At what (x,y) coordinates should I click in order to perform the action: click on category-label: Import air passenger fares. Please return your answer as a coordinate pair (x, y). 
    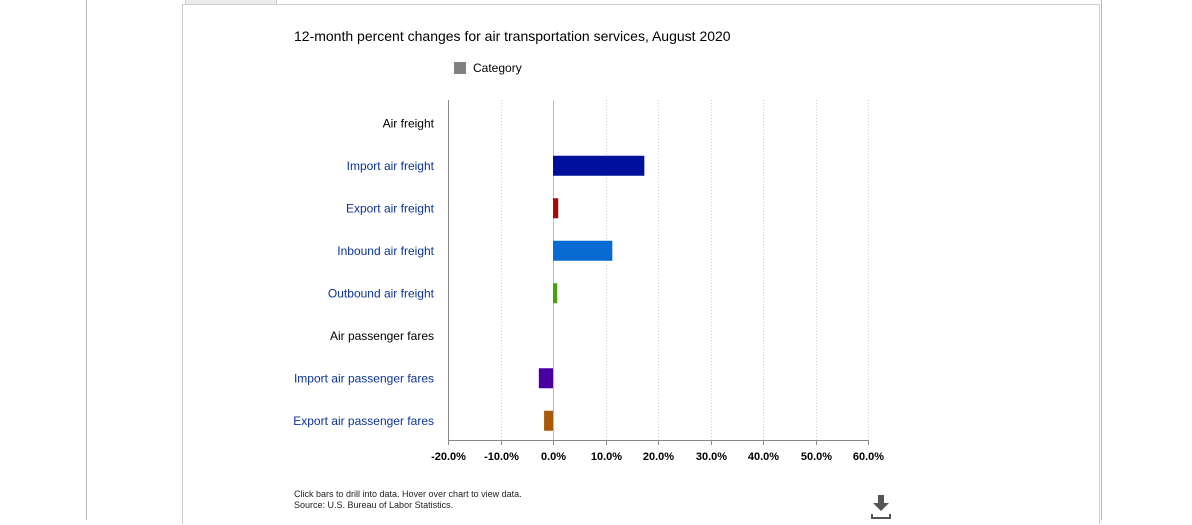
    Looking at the image, I should click on (364, 378).